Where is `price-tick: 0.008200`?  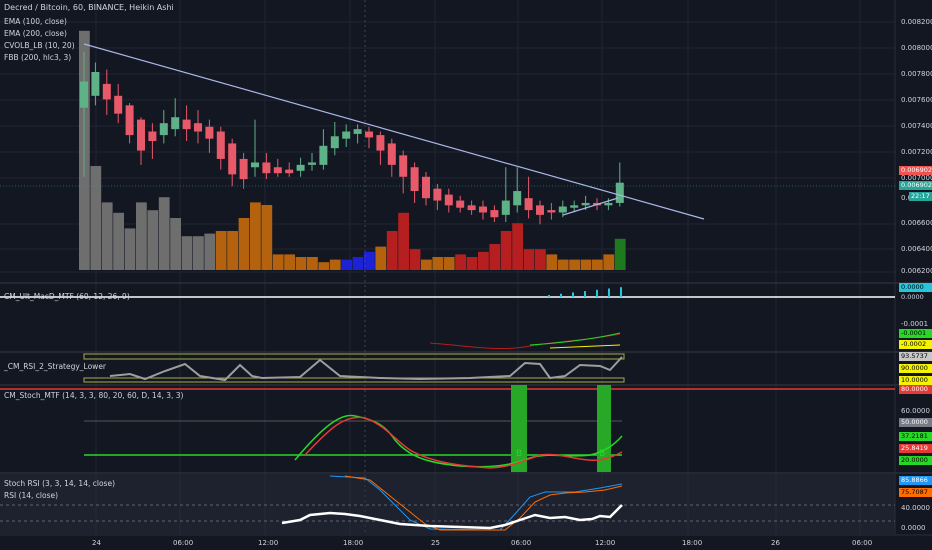
price-tick: 0.008200 is located at coordinates (916, 22).